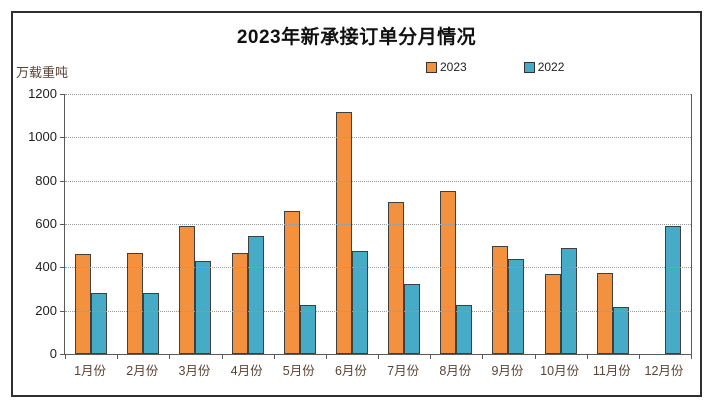 The image size is (713, 408). Describe the element at coordinates (551, 67) in the screenshot. I see `legend-label-2022: 2022` at that location.